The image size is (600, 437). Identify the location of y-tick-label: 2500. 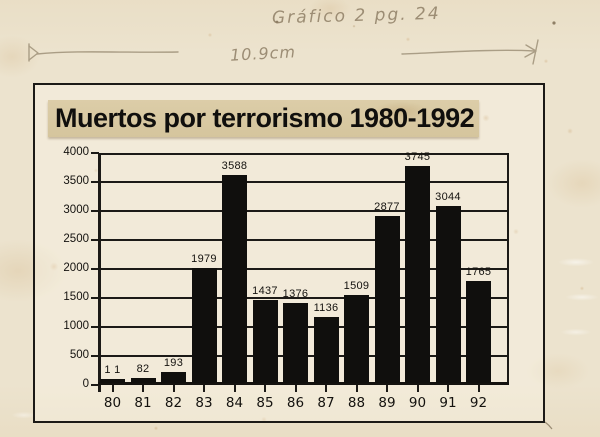
(76, 239).